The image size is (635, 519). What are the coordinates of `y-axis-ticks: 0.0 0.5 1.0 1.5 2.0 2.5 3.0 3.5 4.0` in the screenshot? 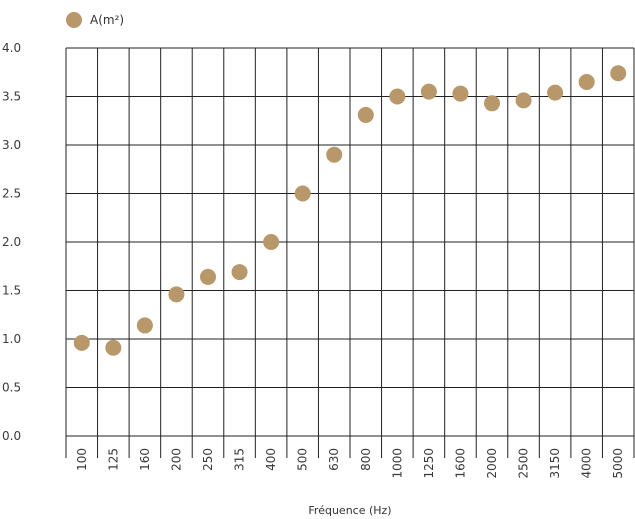 It's located at (11, 242).